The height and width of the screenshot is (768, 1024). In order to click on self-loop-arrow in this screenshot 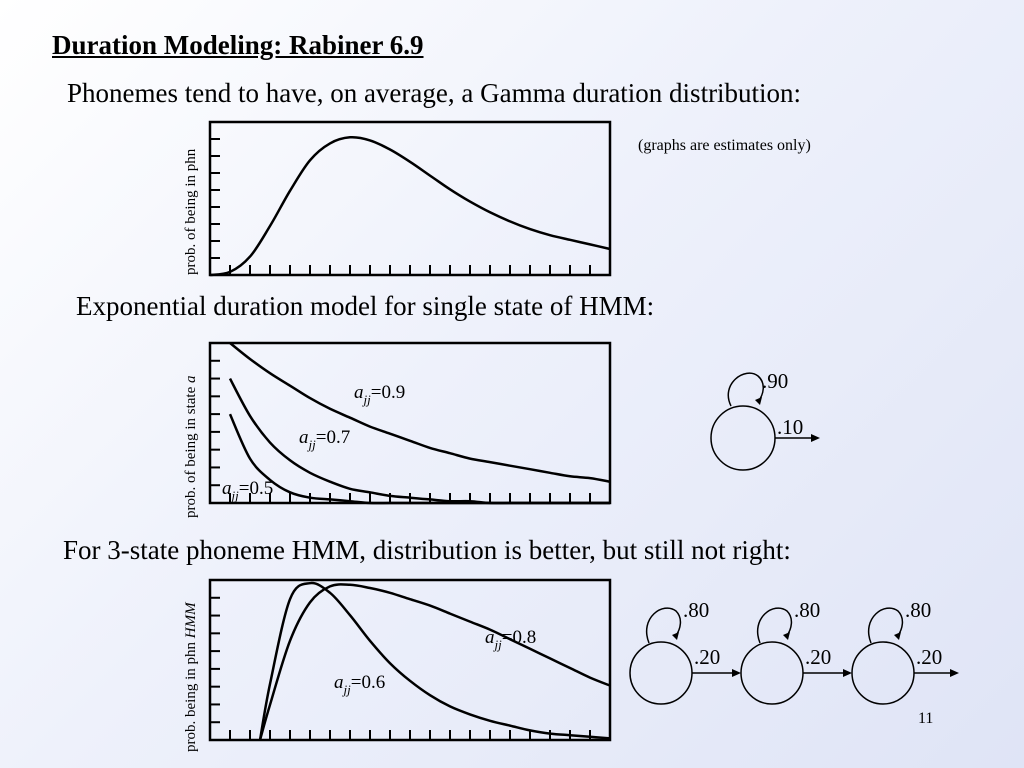, I will do `click(745, 389)`.